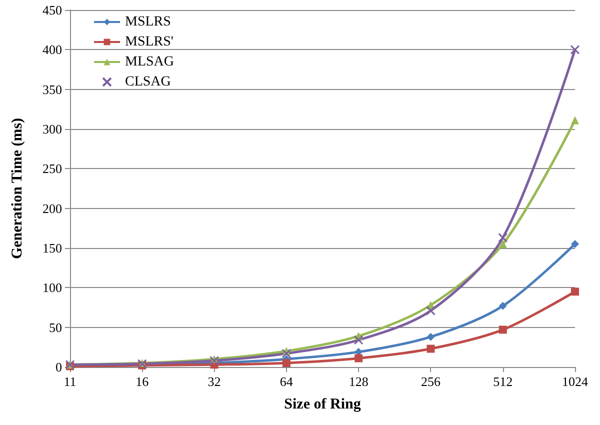 This screenshot has height=425, width=600. What do you see at coordinates (52, 168) in the screenshot?
I see `y-tick-label: 250` at bounding box center [52, 168].